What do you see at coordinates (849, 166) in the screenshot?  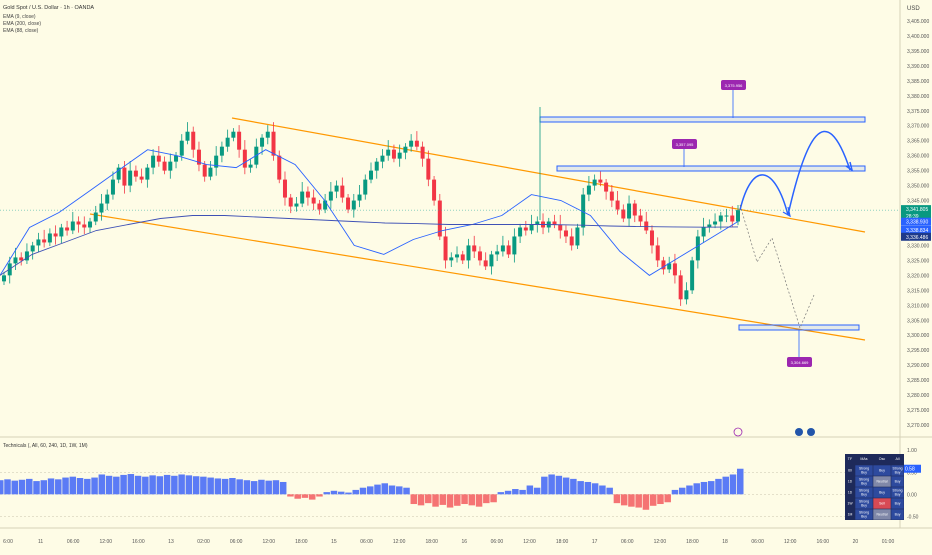 I see `bullish-projection-arrowhead` at bounding box center [849, 166].